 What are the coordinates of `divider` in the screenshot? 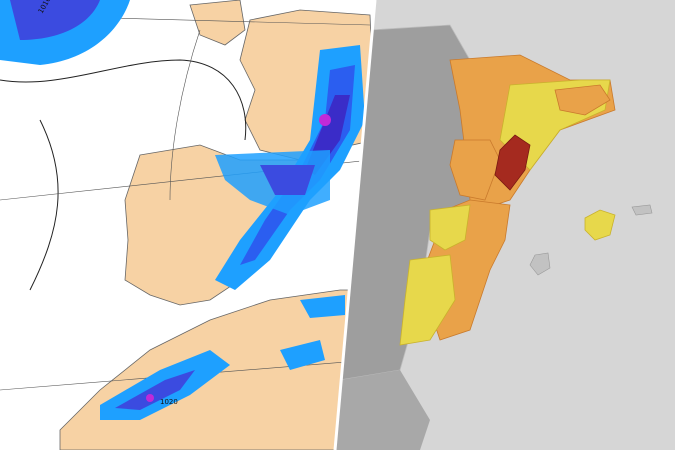 It's located at (355, 225).